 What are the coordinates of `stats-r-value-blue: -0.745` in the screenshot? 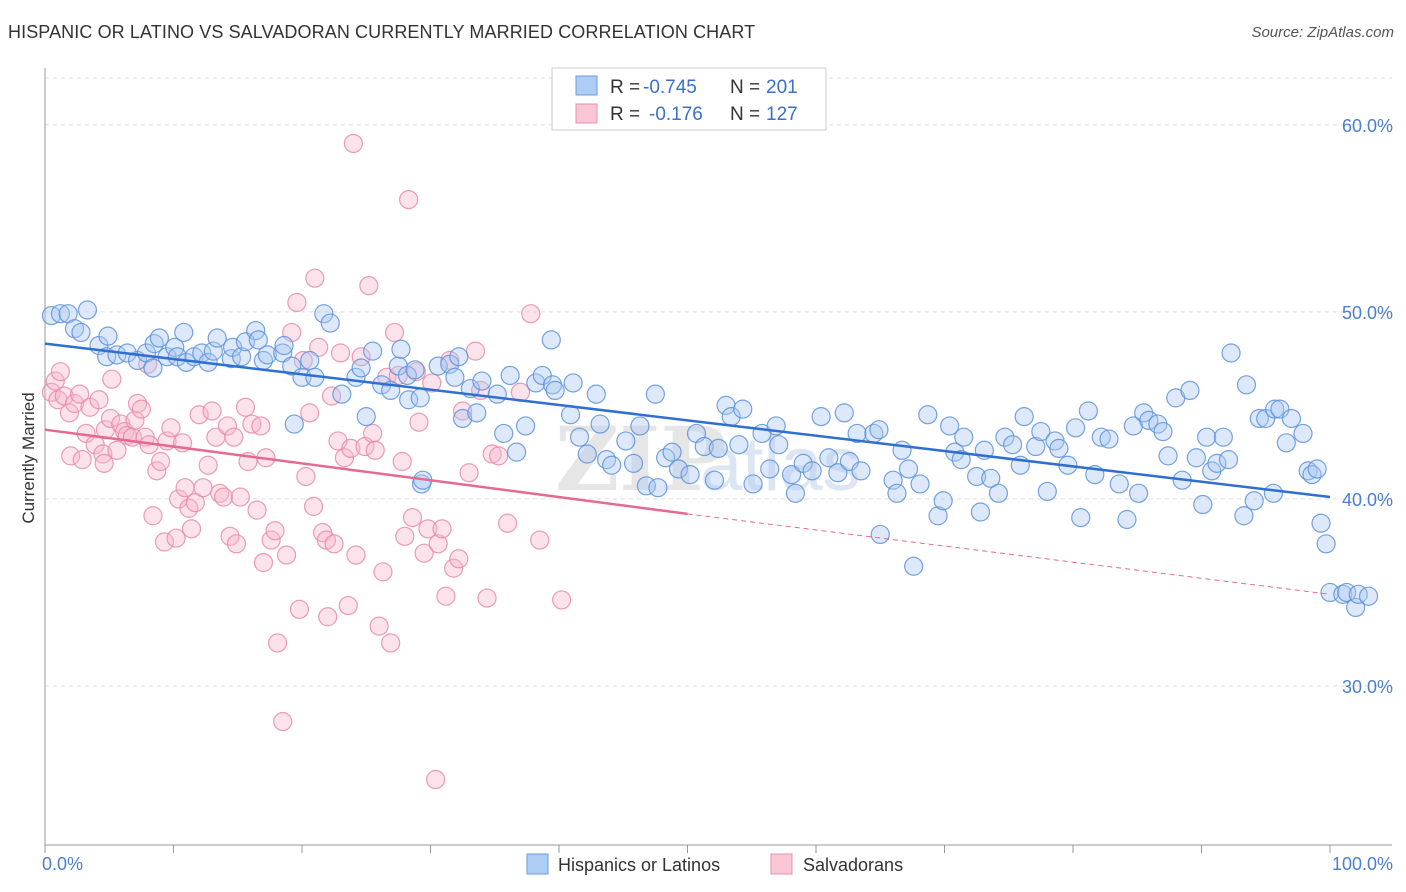 It's located at (670, 87).